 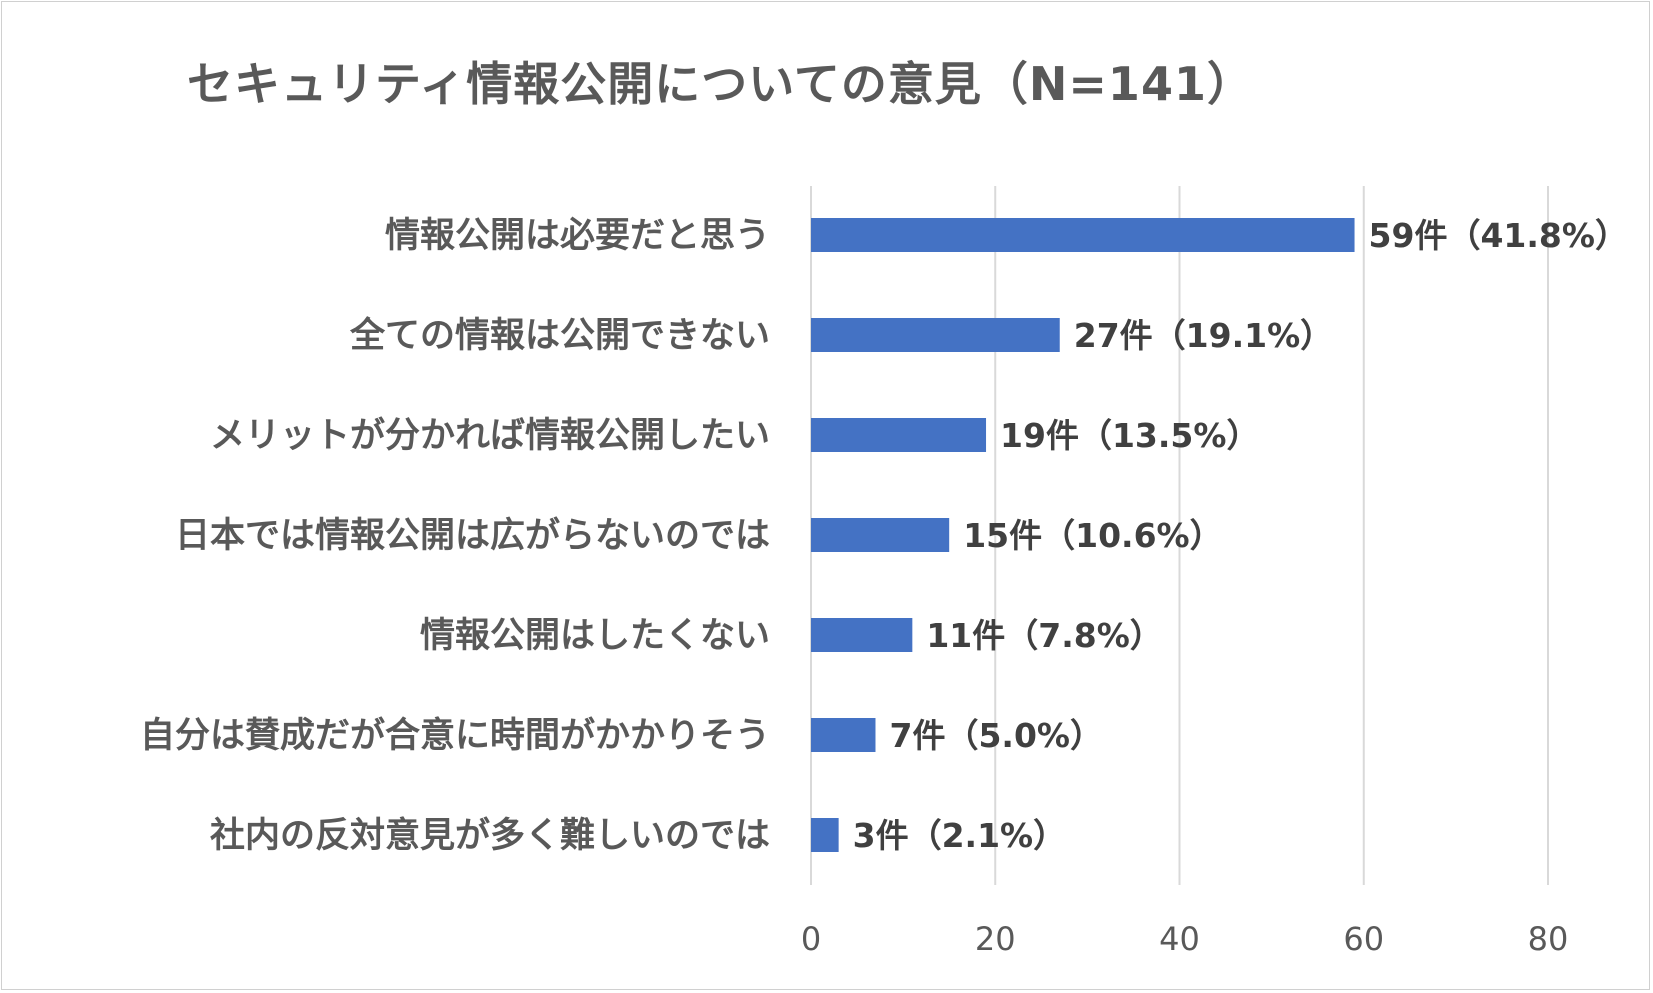 I want to click on data-label: 27件（19.1%）, so click(x=1203, y=335).